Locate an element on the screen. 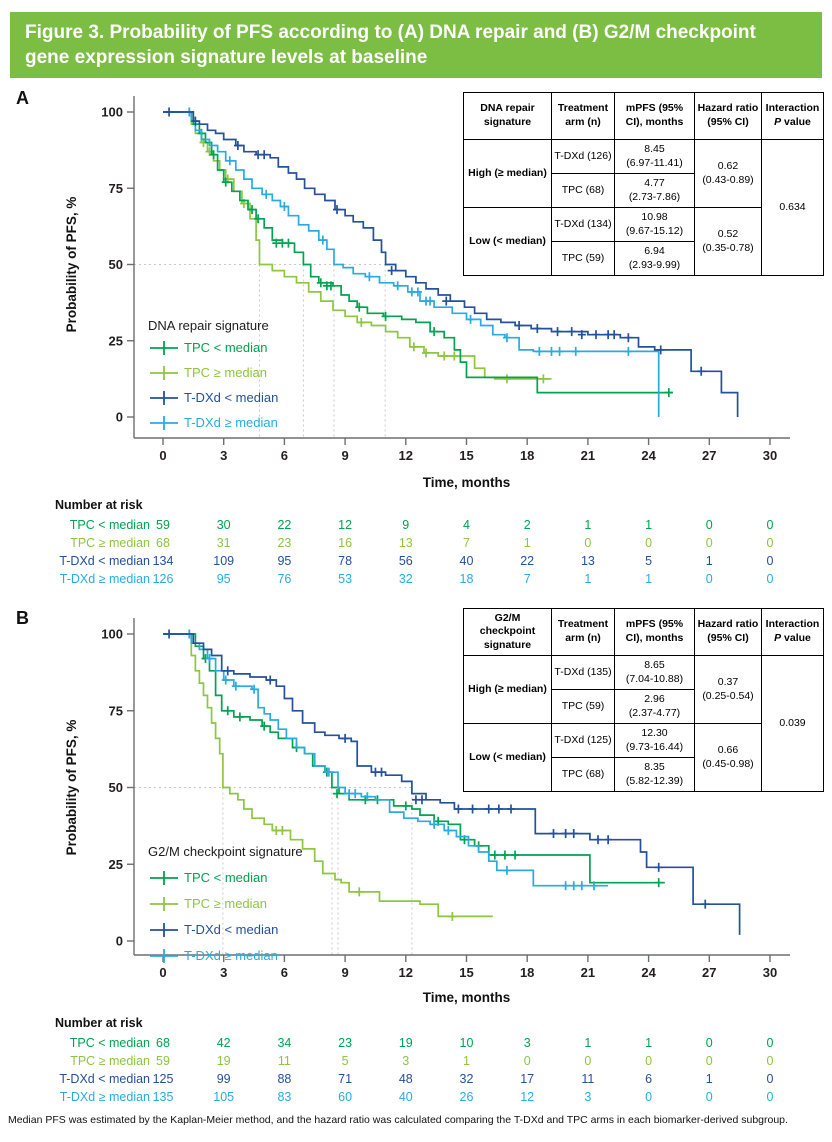  risk-value: 5 is located at coordinates (649, 561).